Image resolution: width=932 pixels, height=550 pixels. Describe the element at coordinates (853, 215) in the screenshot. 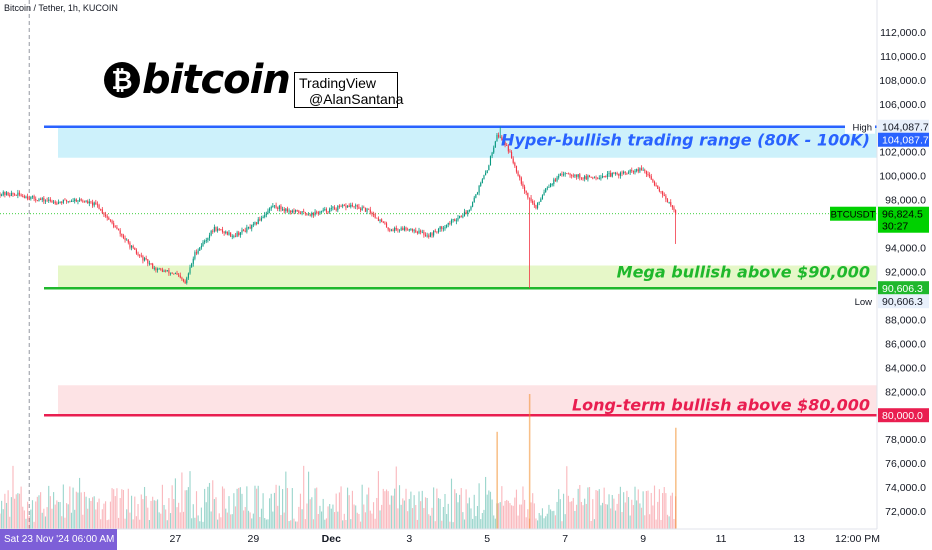

I see `symbol-tag-text: BTCUSDT` at that location.